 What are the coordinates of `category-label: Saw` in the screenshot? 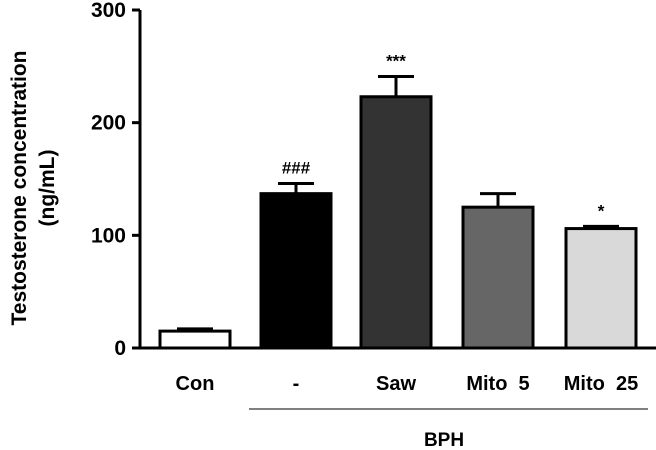 It's located at (396, 384).